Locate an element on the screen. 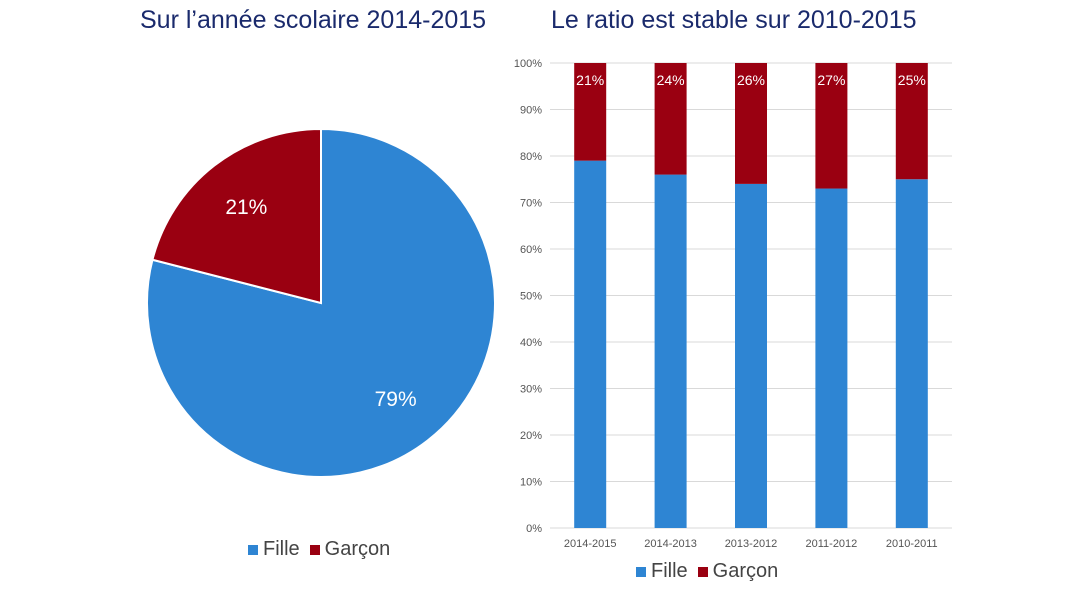  bar-legend-garcon-label: Garçon is located at coordinates (745, 571).